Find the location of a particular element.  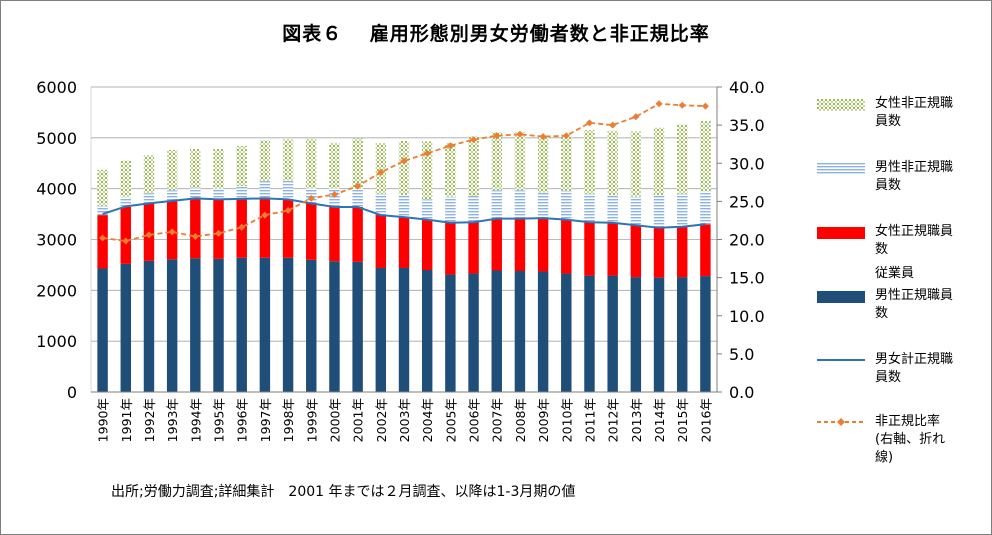

y-tick-label: 0 is located at coordinates (72, 392).